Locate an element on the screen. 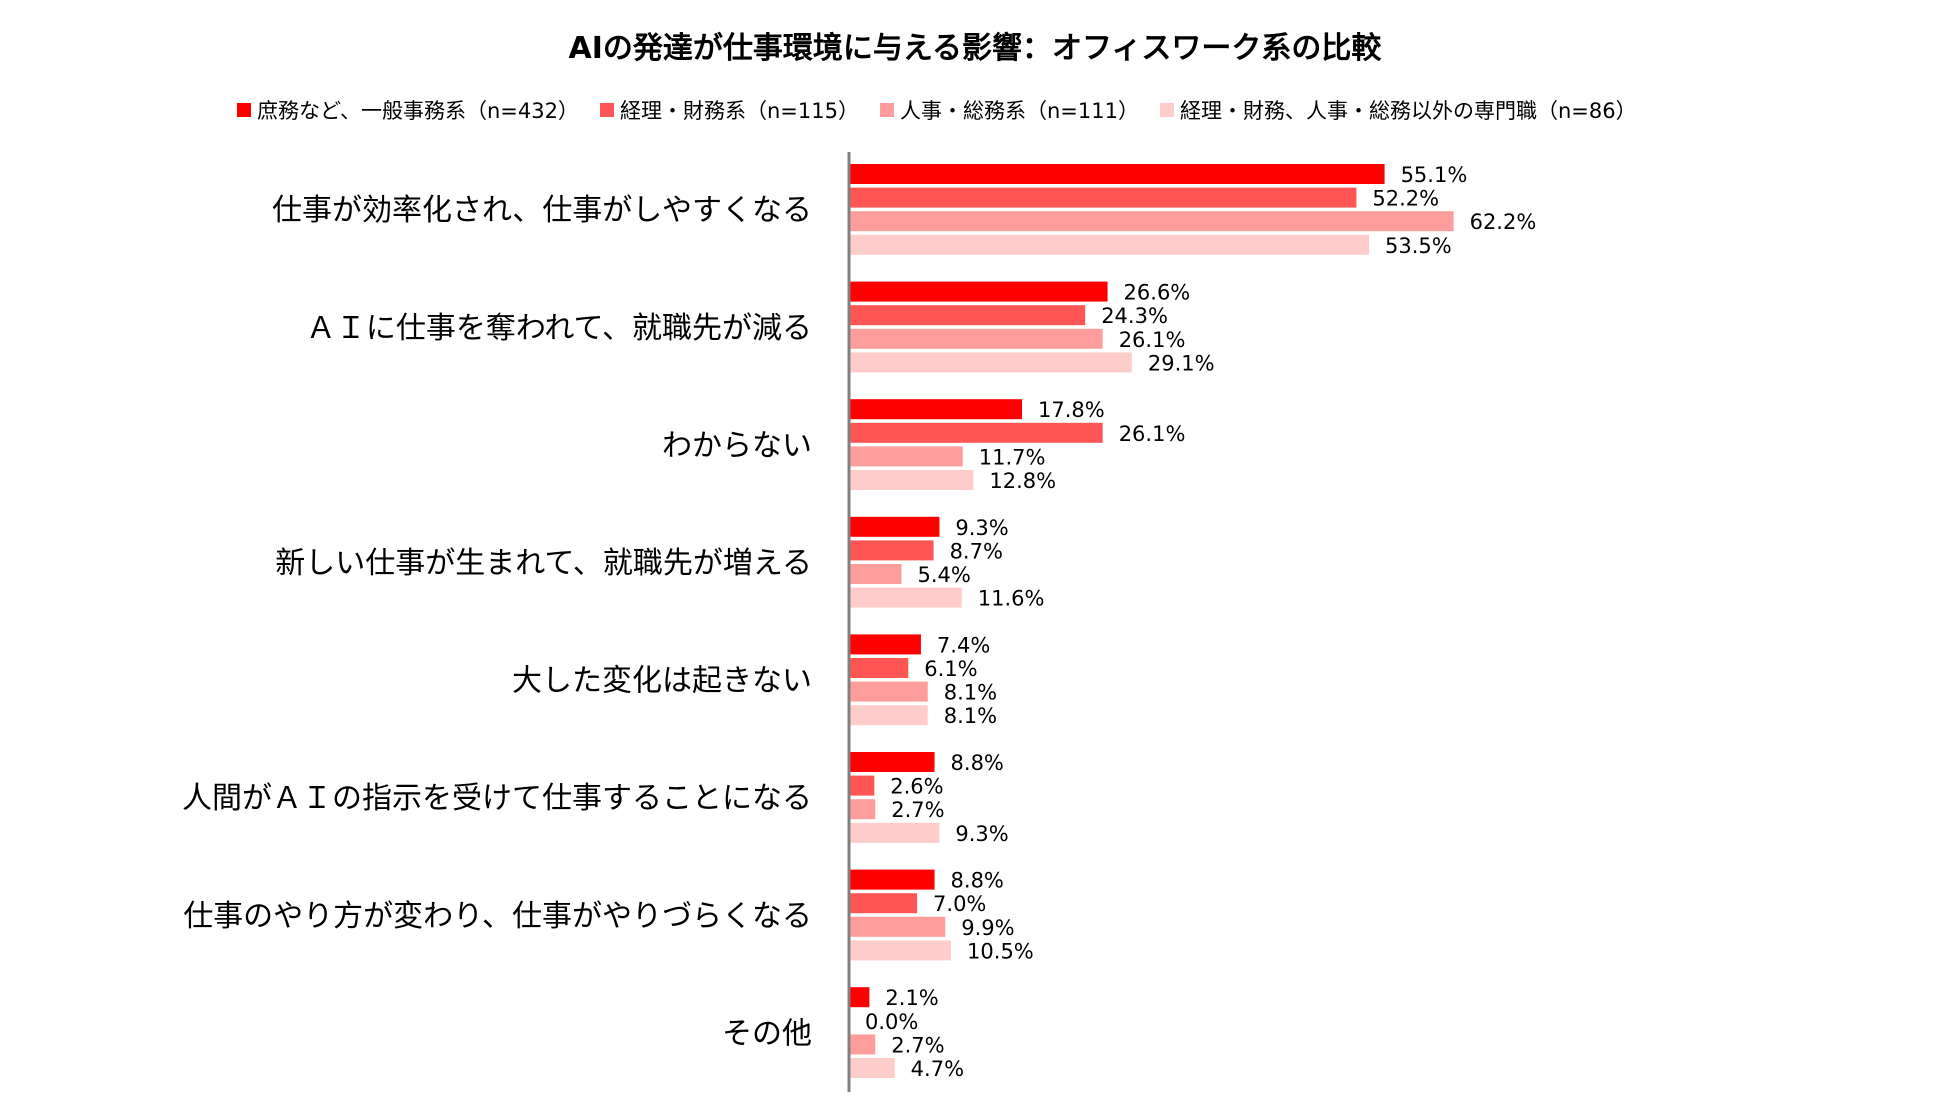  legend-entry: 経理・財務系（n=115） is located at coordinates (739, 111).